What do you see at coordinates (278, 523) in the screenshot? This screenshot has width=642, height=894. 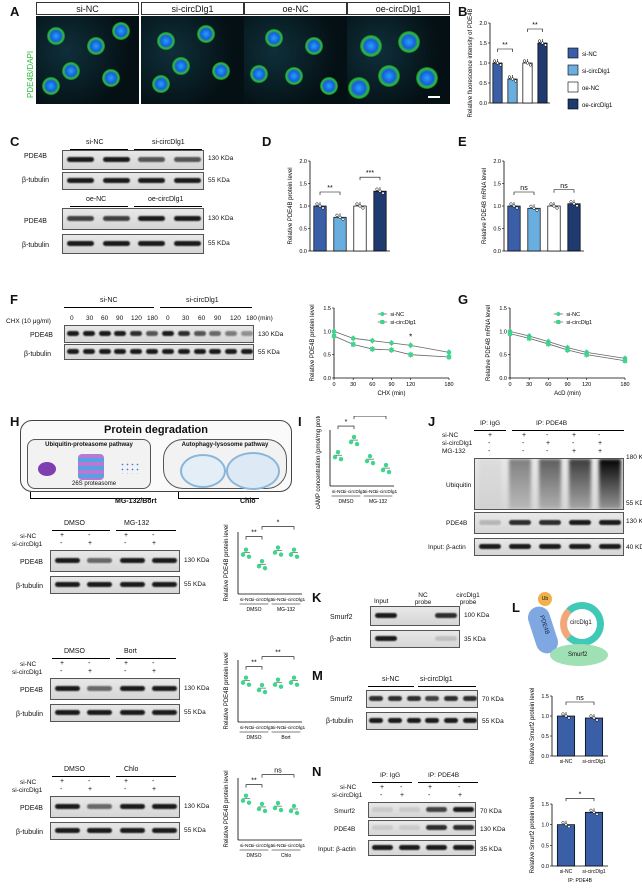 I see `significance-mark: *` at bounding box center [278, 523].